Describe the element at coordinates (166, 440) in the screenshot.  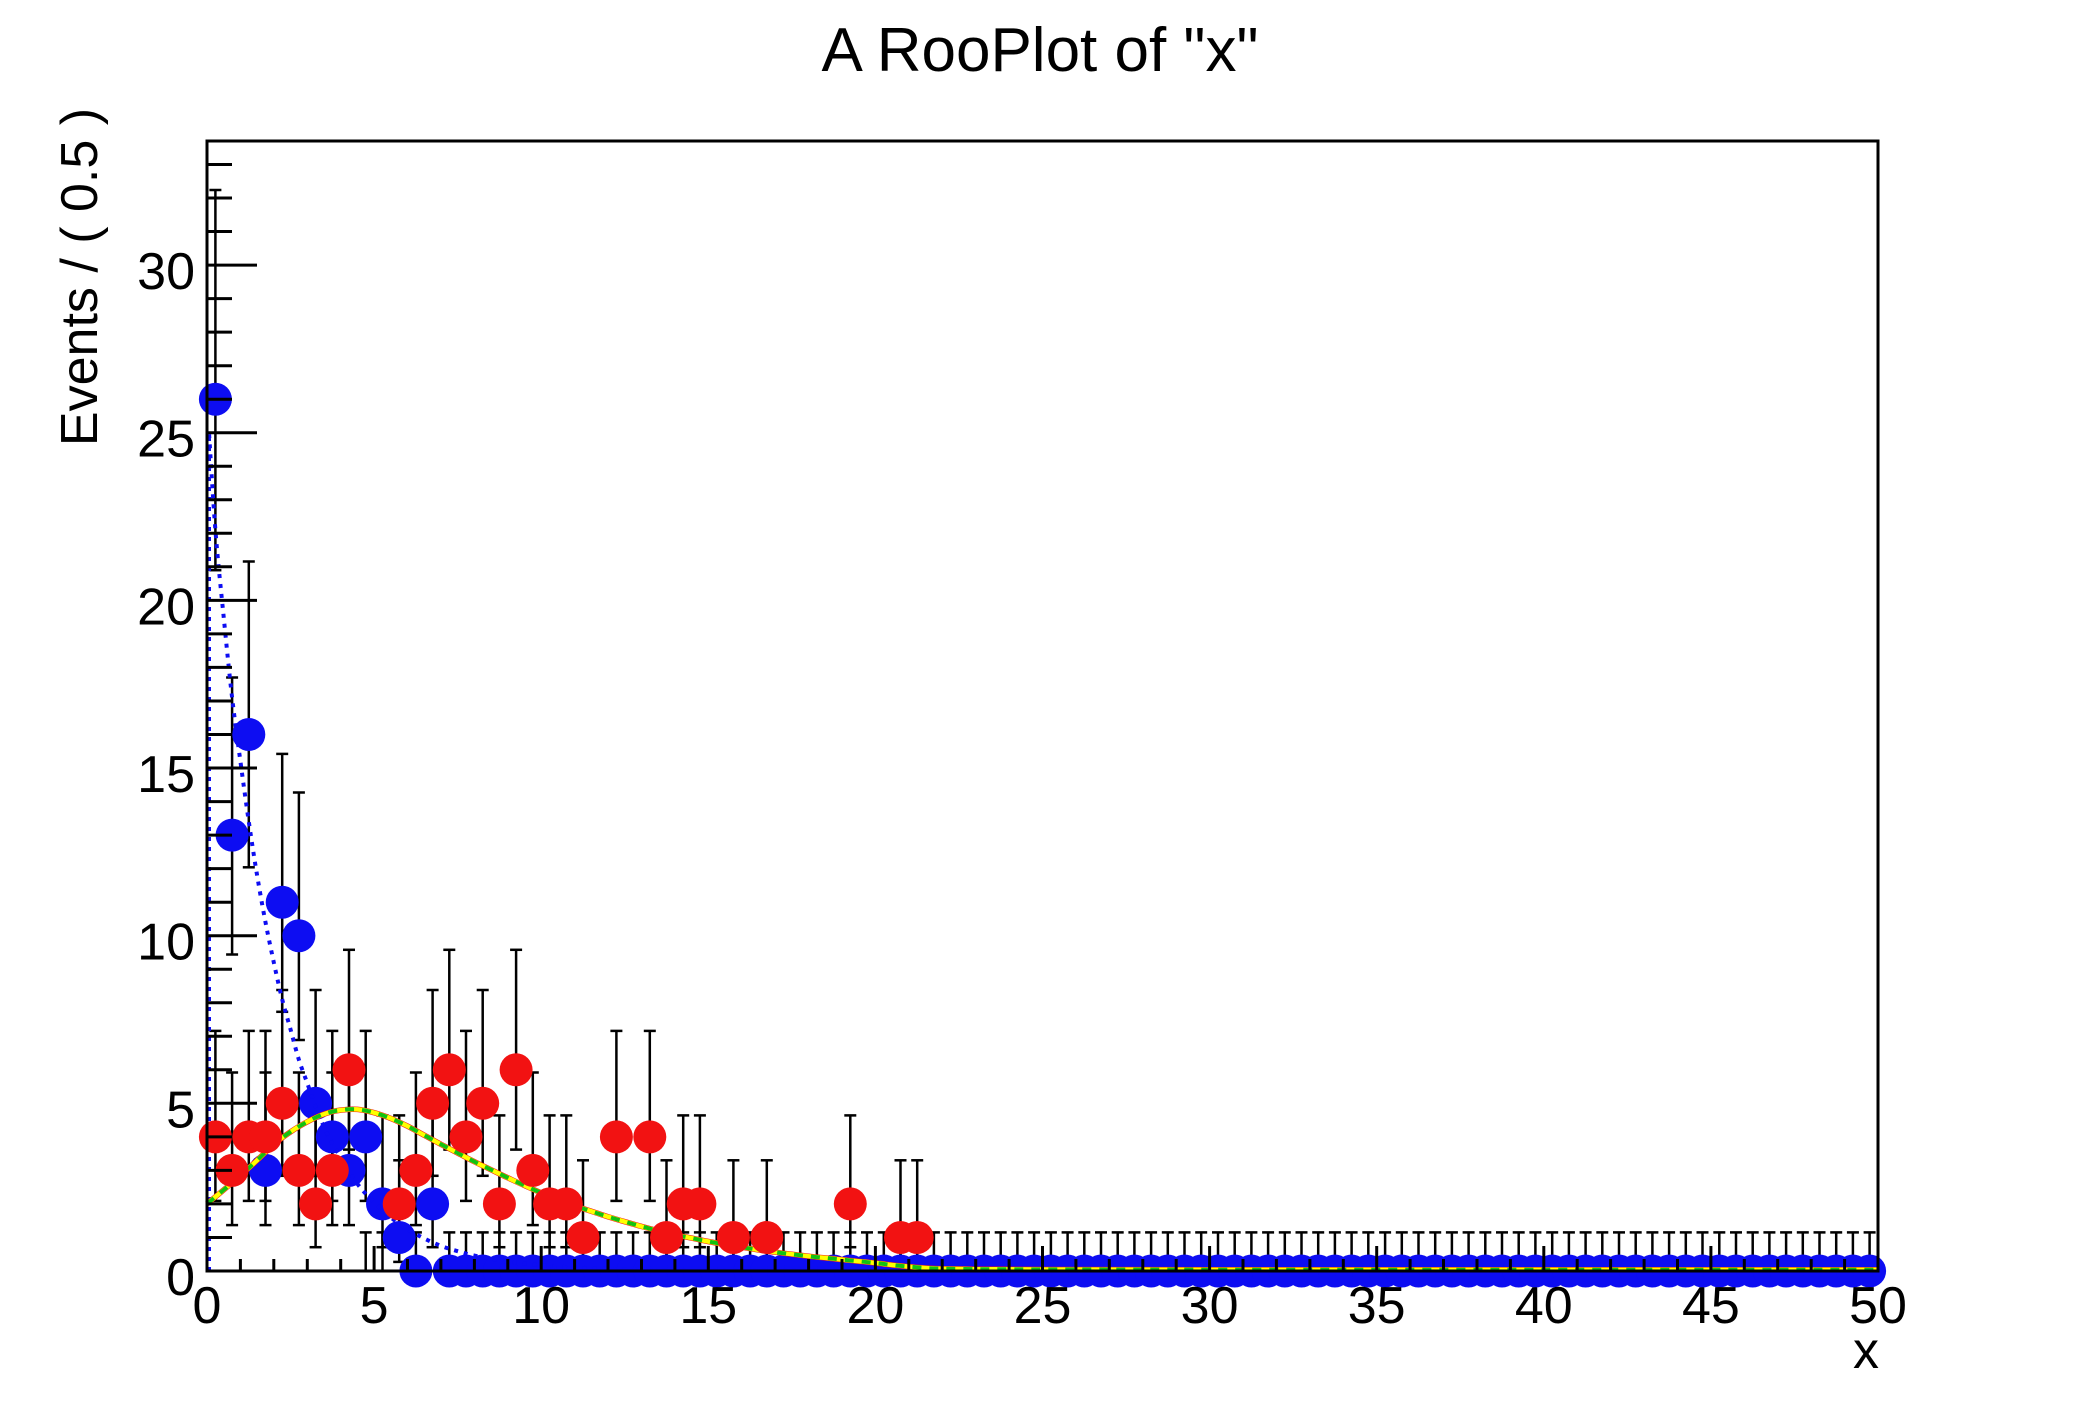
I see `y-tick-label: 25` at that location.